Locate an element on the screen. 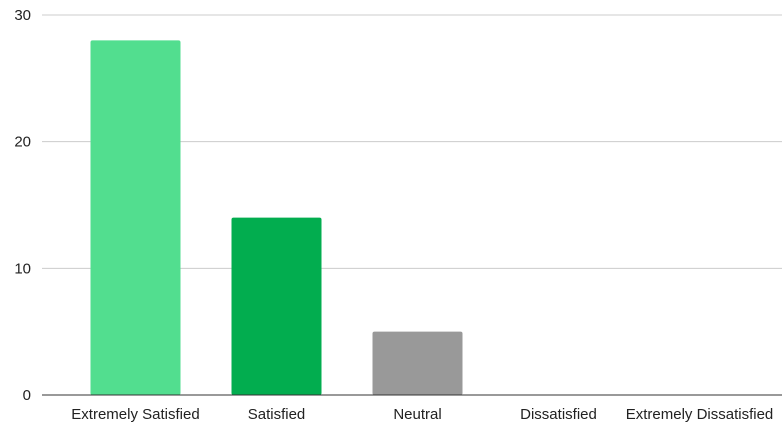  y-tick-label: 20 is located at coordinates (22, 142).